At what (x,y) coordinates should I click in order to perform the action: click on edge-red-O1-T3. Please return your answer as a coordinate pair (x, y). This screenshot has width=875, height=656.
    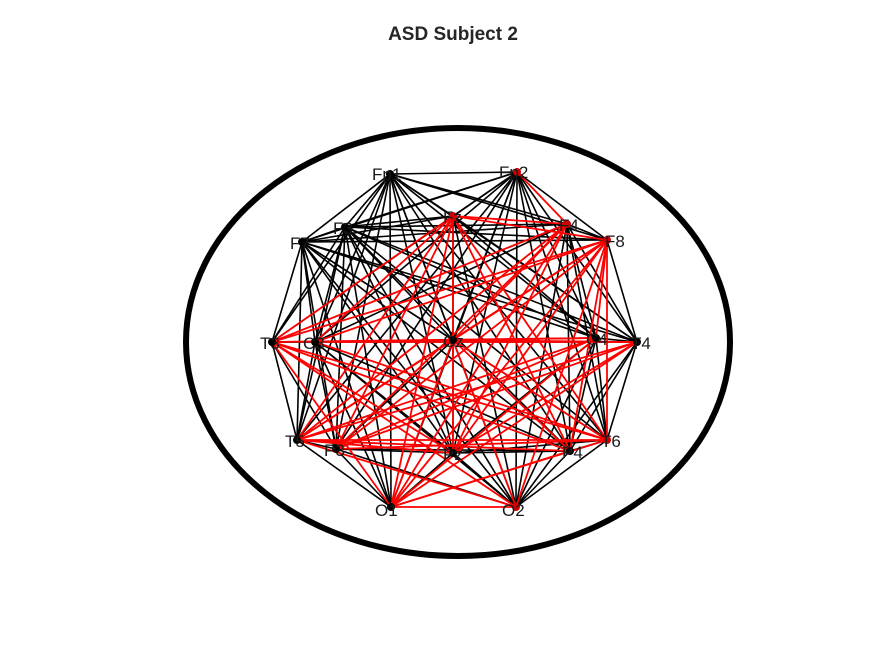
    Looking at the image, I should click on (331, 424).